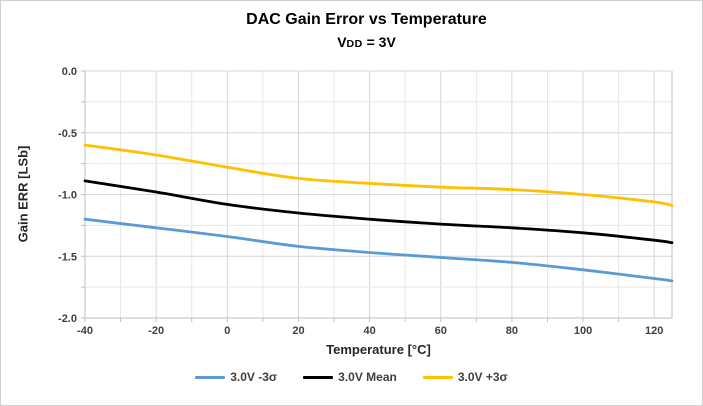 The height and width of the screenshot is (406, 703). Describe the element at coordinates (482, 377) in the screenshot. I see `legend-label-plus3sigma: 3.0V +3σ` at that location.